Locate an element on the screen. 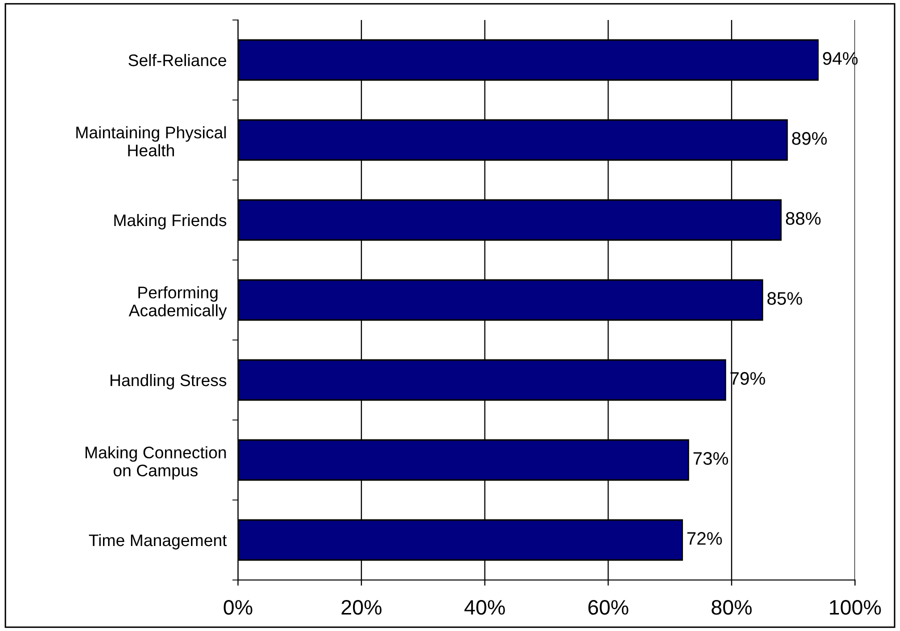  x-tick-label: 80% is located at coordinates (732, 607).